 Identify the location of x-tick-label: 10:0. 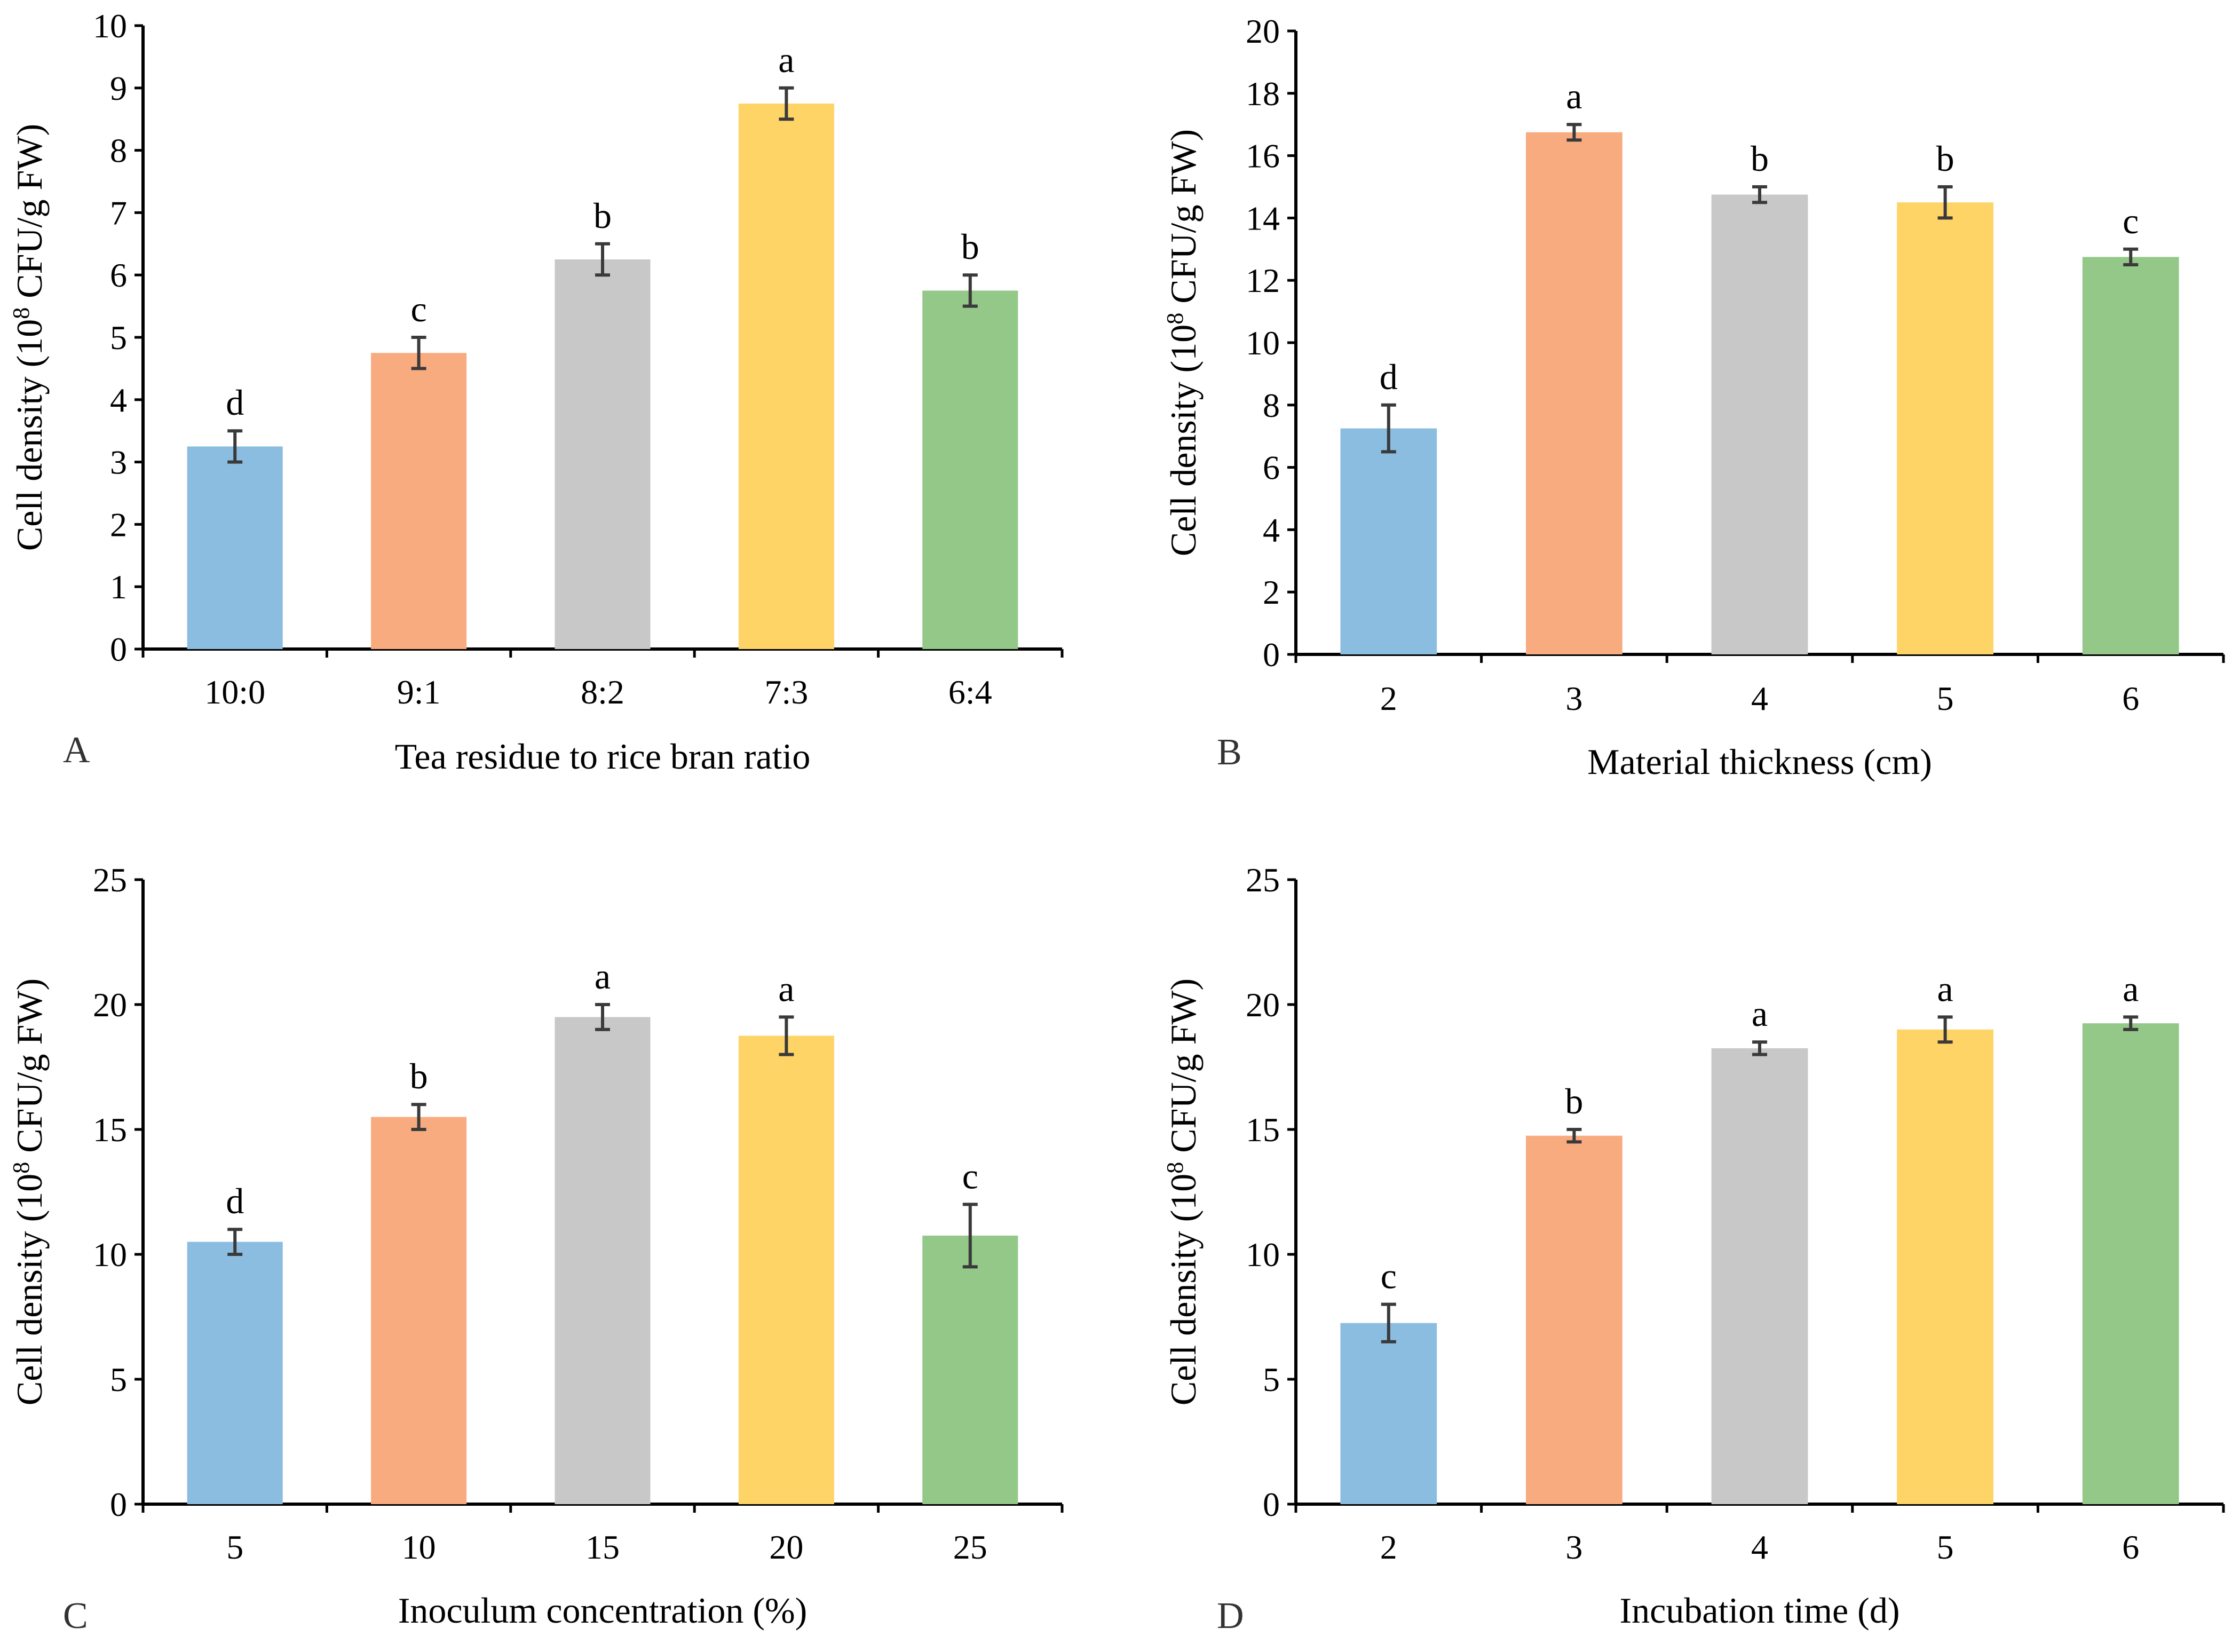
(234, 692).